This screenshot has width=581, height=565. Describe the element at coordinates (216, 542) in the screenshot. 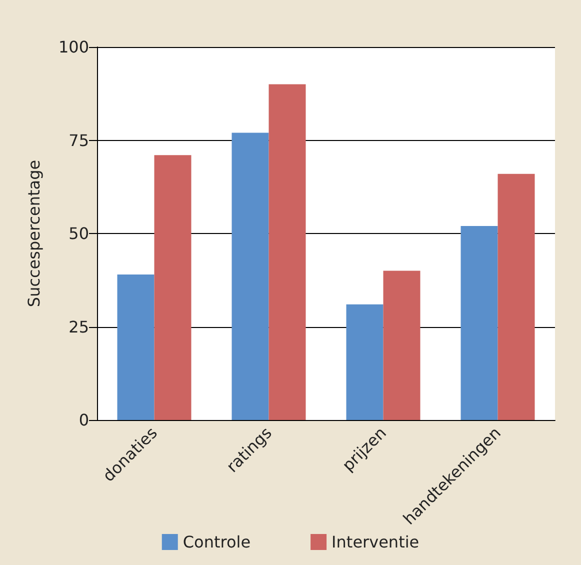

I see `legend-label: Controle` at that location.